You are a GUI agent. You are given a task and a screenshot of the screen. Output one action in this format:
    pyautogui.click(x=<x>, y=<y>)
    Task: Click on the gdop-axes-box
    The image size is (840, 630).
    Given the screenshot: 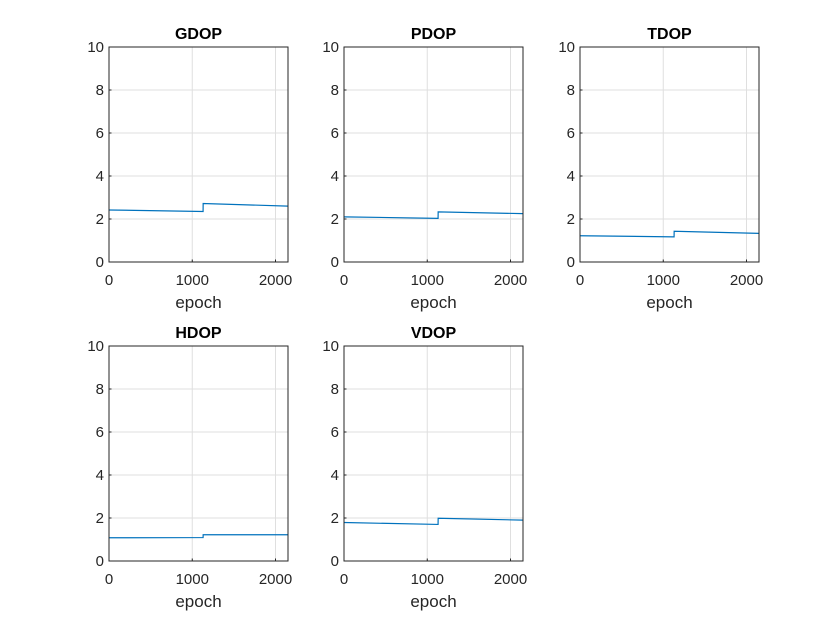 What is the action you would take?
    pyautogui.click(x=198, y=154)
    